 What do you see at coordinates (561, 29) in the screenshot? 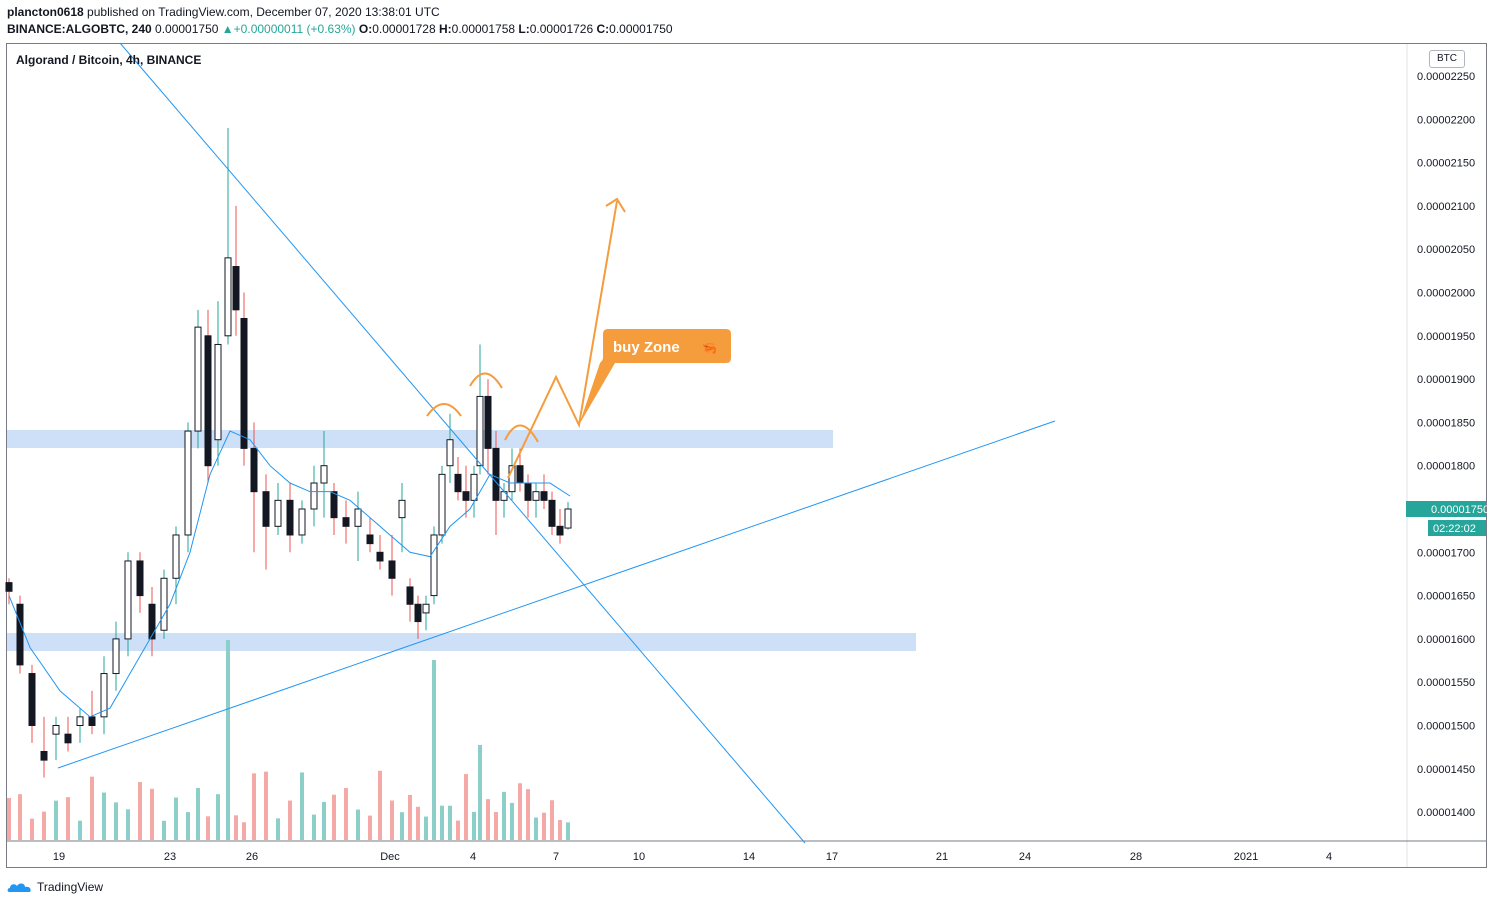
I see `low-value: 0.00001726` at bounding box center [561, 29].